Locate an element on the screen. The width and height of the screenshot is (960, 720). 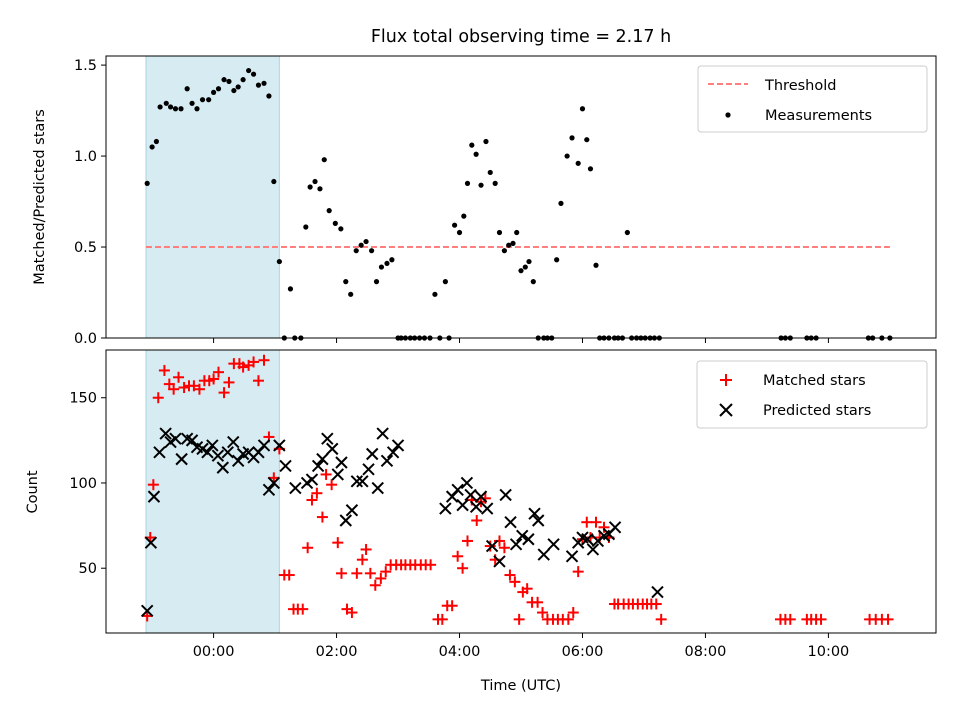
bottom-legend: Matched stars Predicted stars is located at coordinates (812, 394).